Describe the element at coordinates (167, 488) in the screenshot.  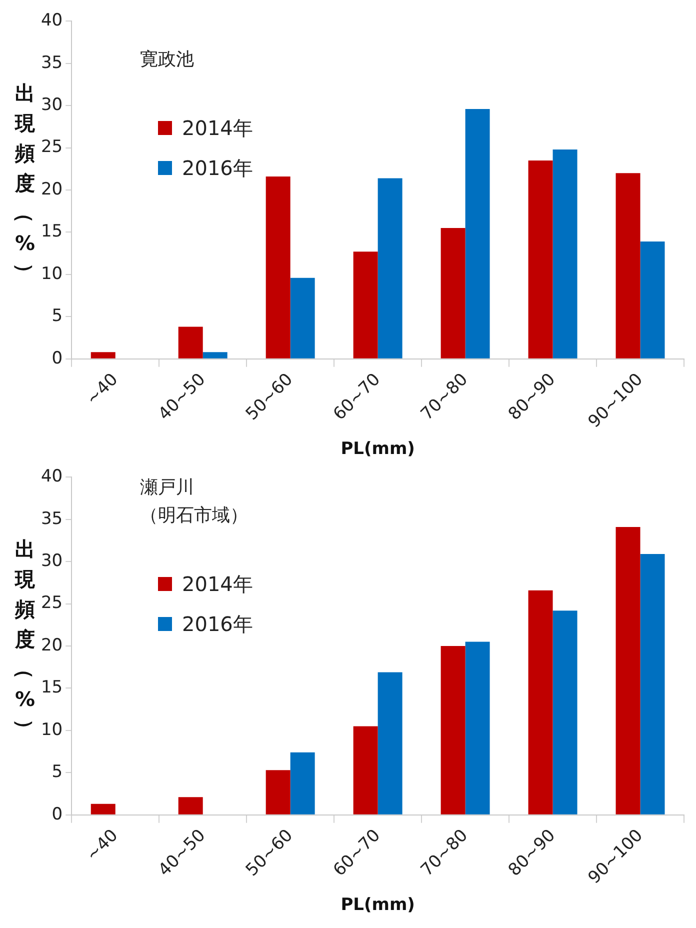
I see `chart-title: 瀬戸川` at that location.